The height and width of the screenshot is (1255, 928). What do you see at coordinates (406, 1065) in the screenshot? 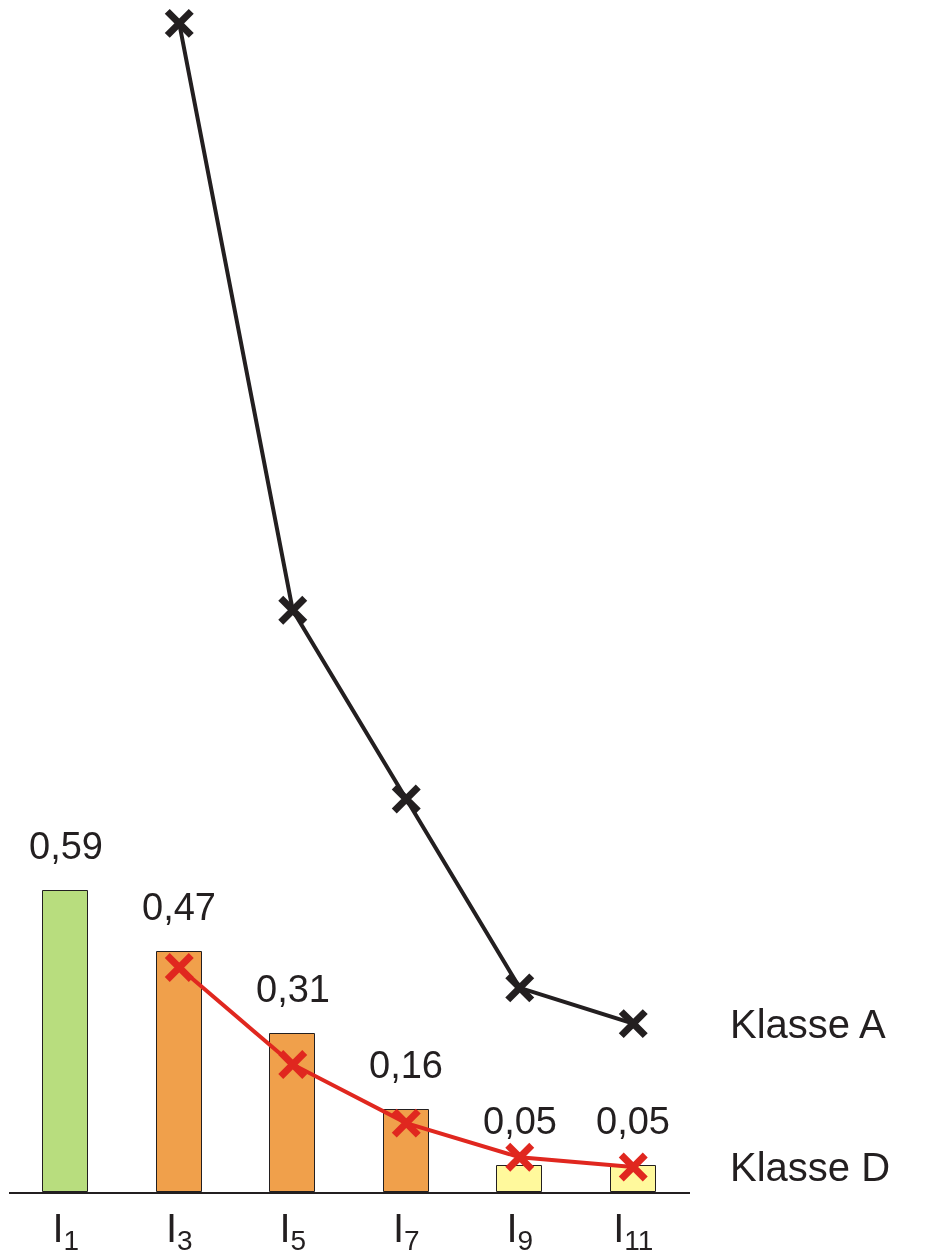
I see `data-label: 0,16` at bounding box center [406, 1065].